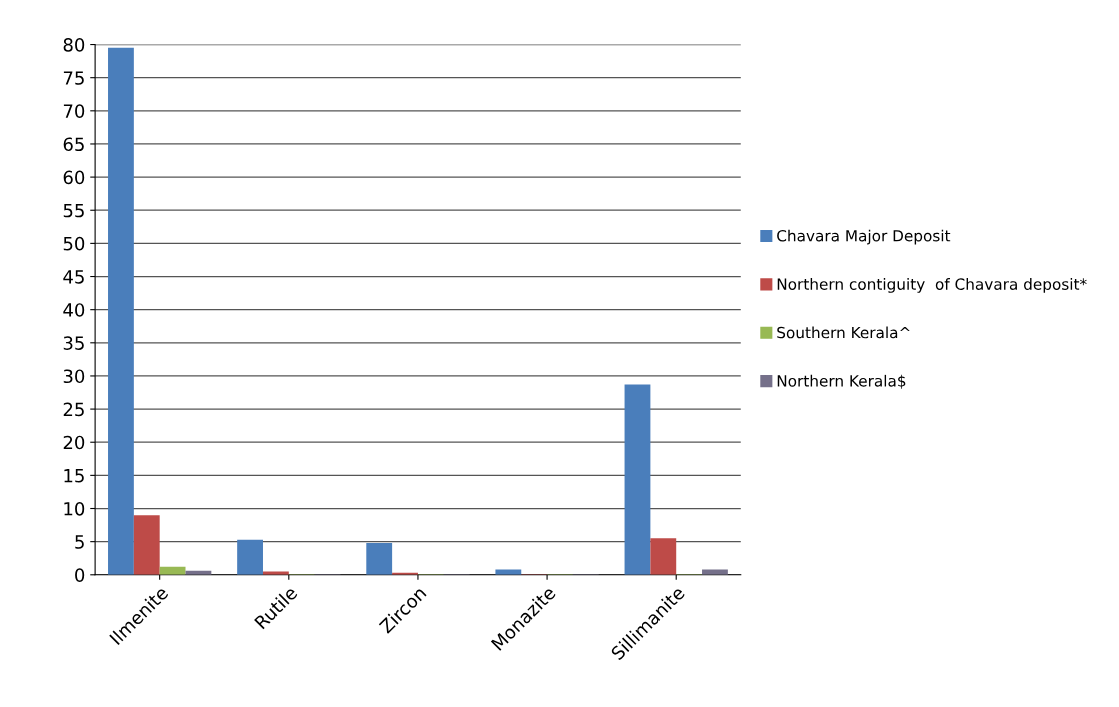 Image resolution: width=1119 pixels, height=707 pixels. What do you see at coordinates (932, 285) in the screenshot?
I see `legend-label: Northern contiguity of Chavara deposit*` at bounding box center [932, 285].